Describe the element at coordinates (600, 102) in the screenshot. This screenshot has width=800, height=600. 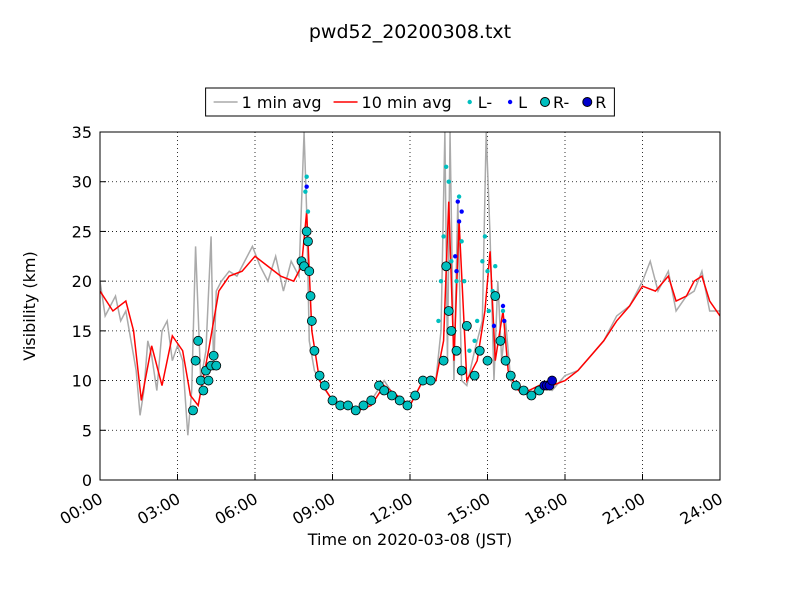
I see `legend-label: R` at that location.